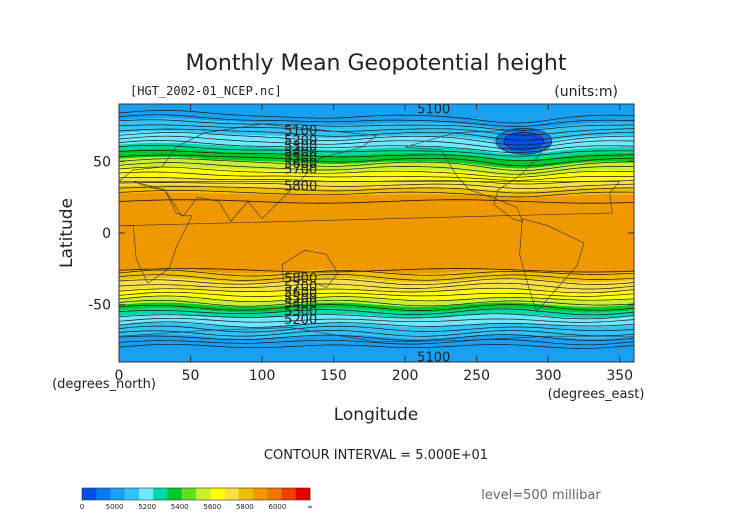 This screenshot has height=532, width=752. What do you see at coordinates (300, 152) in the screenshot?
I see `contour-label: 5400` at bounding box center [300, 152].